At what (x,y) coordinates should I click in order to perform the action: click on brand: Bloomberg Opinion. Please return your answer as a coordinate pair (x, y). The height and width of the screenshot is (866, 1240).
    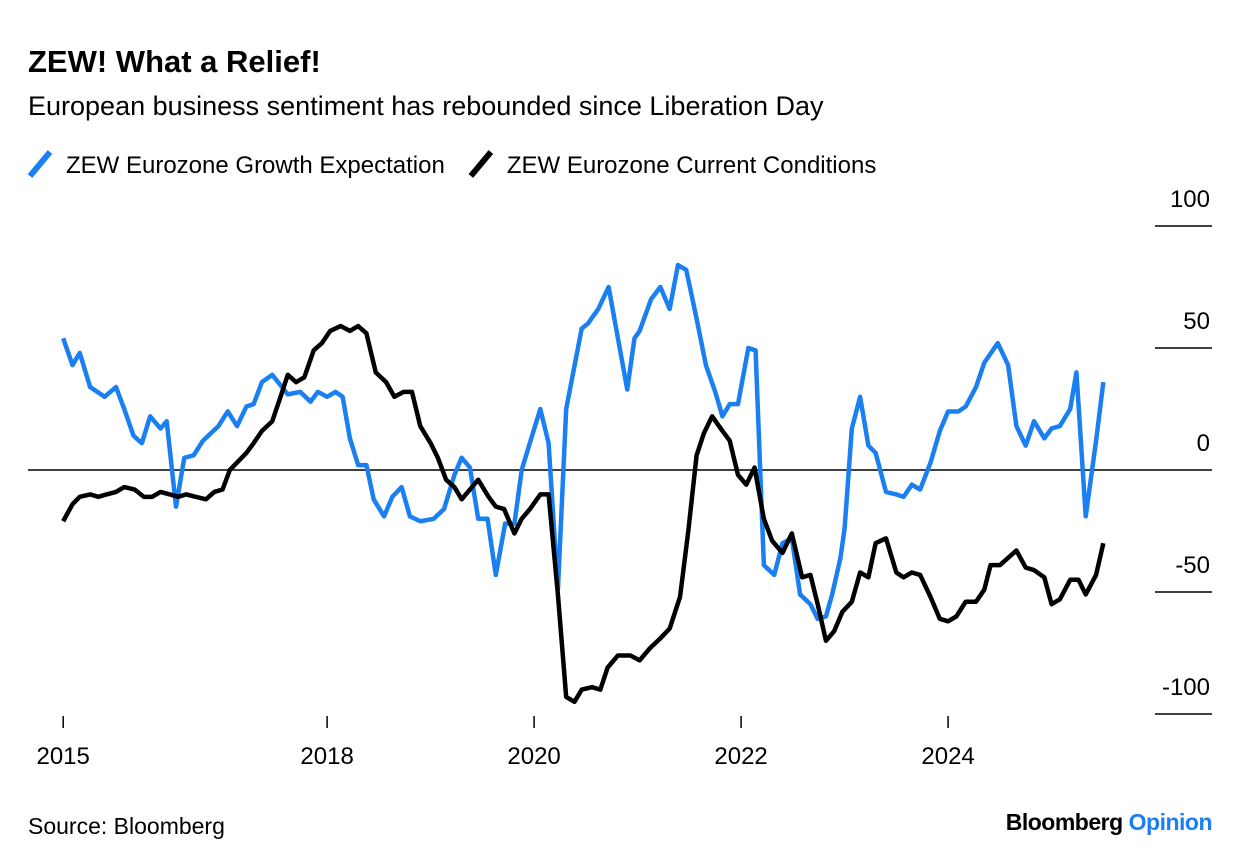
    Looking at the image, I should click on (1109, 822).